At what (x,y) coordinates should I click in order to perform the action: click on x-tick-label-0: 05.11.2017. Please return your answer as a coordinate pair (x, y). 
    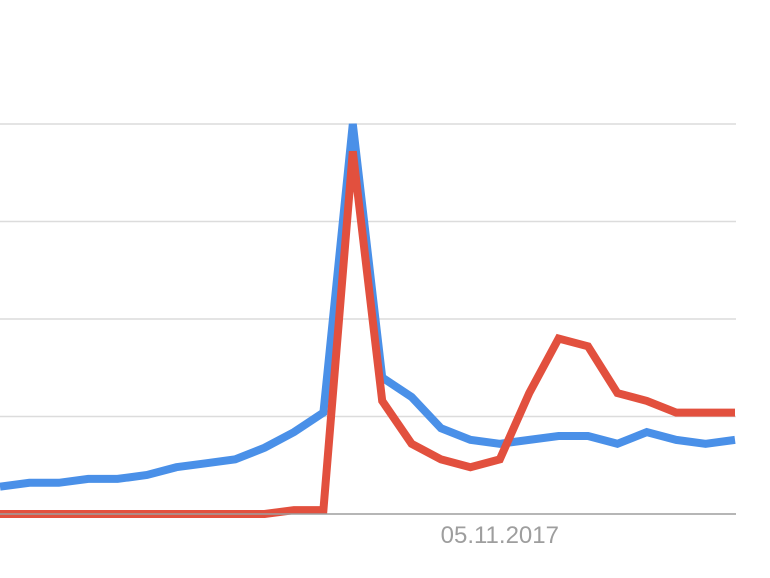
    Looking at the image, I should click on (500, 535).